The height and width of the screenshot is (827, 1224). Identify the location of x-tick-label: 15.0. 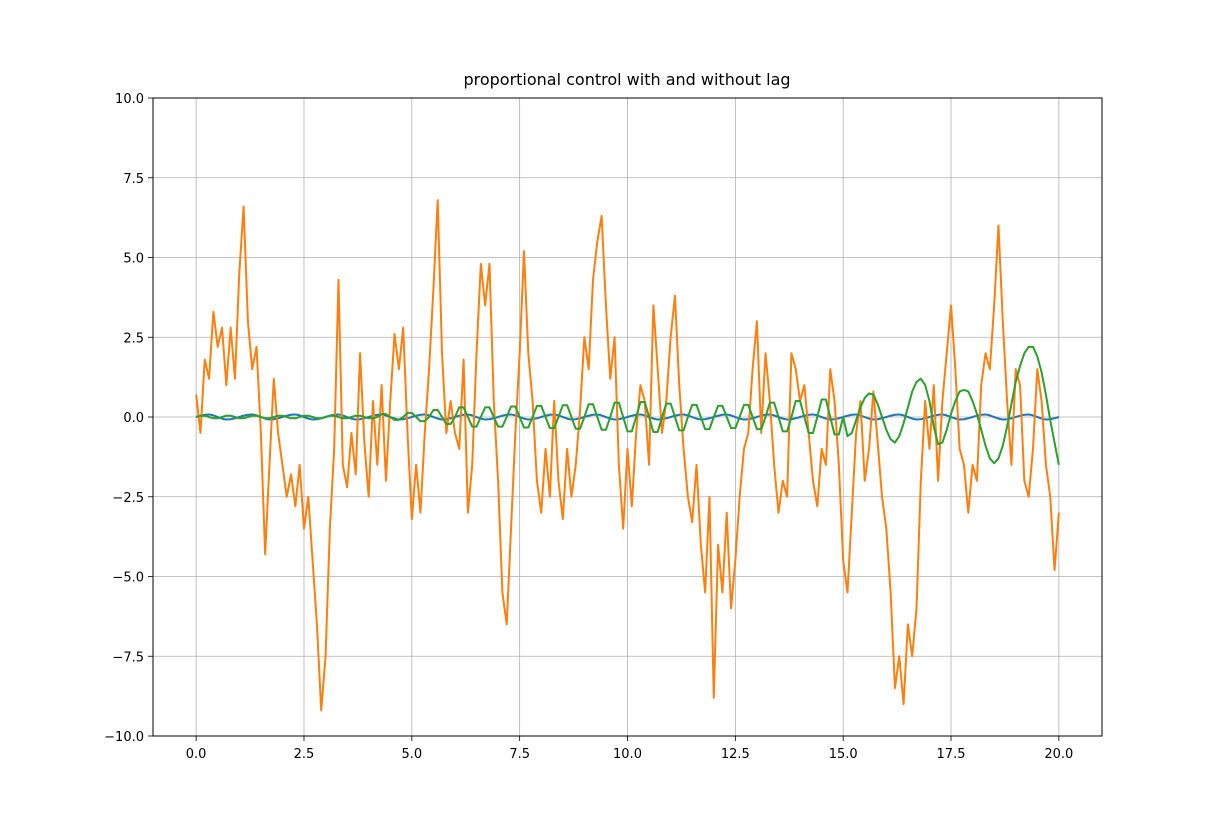
(843, 754).